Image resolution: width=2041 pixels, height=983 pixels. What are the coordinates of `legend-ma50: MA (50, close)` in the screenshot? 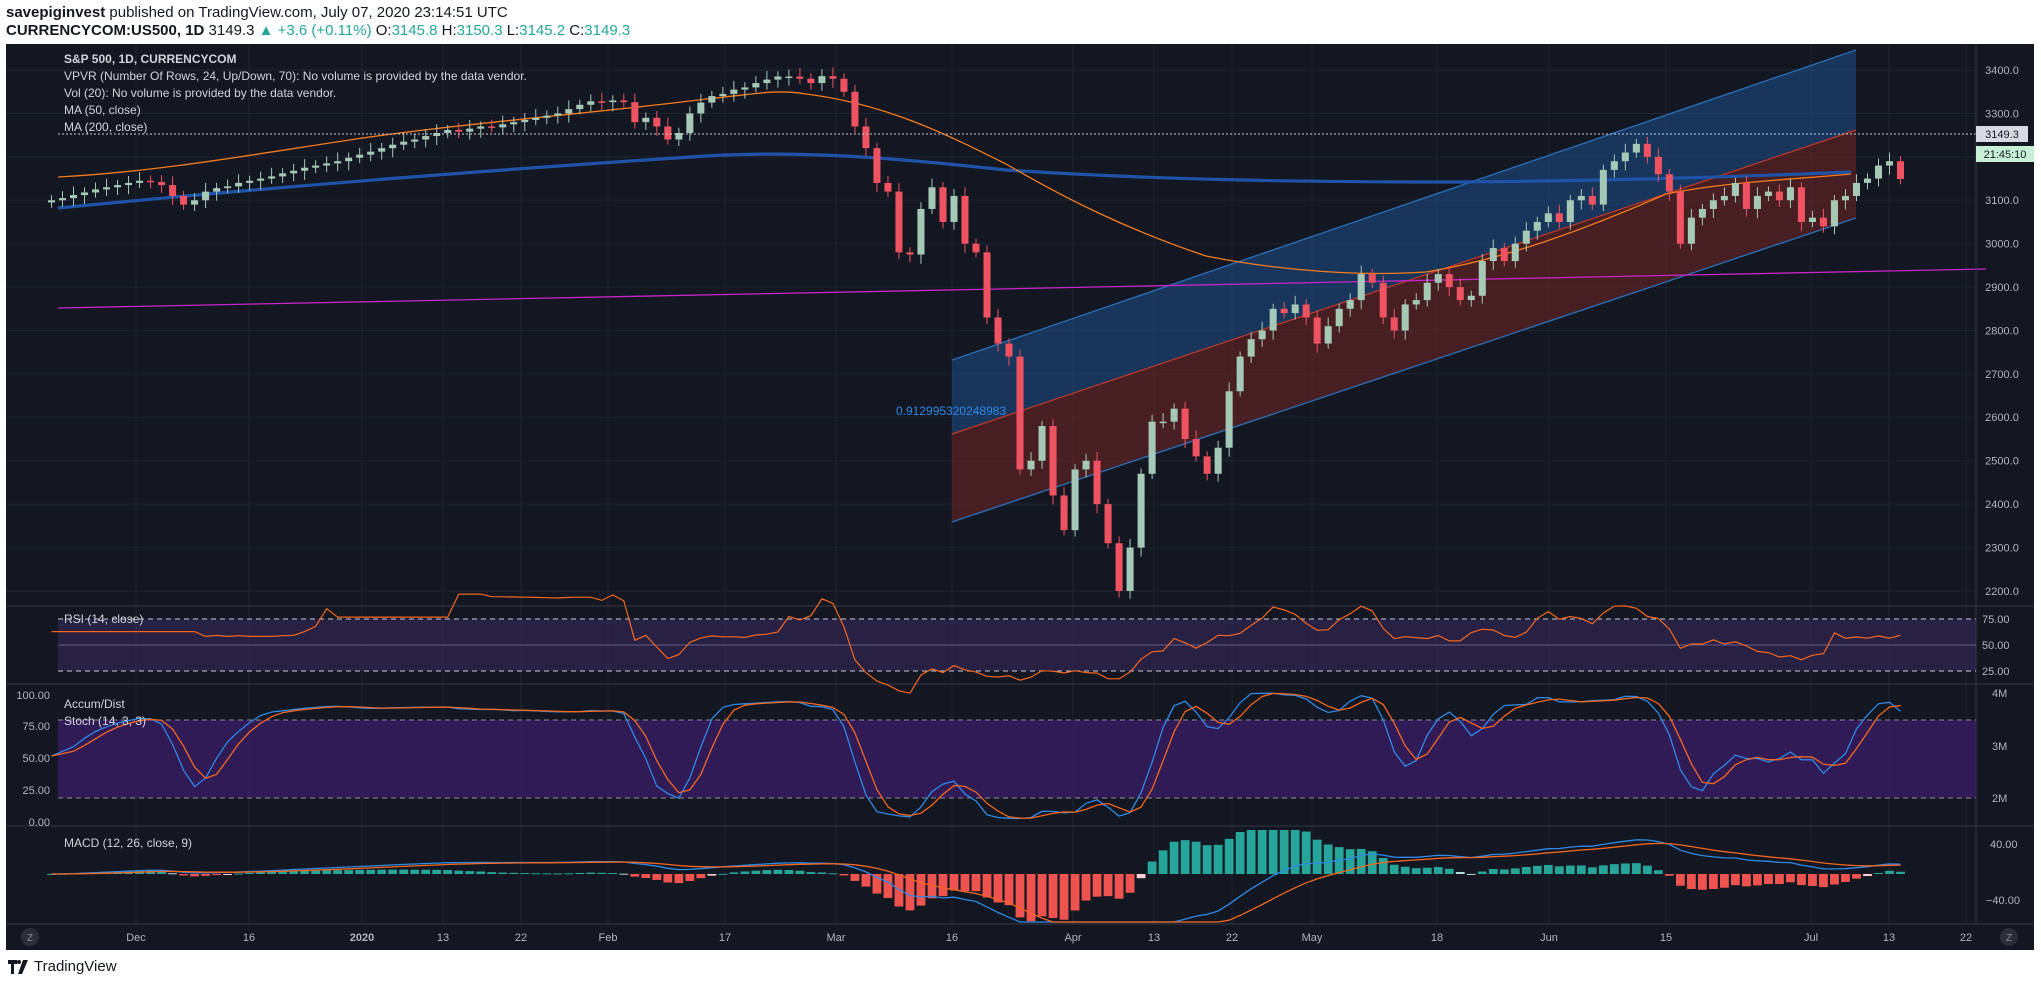 It's located at (102, 110).